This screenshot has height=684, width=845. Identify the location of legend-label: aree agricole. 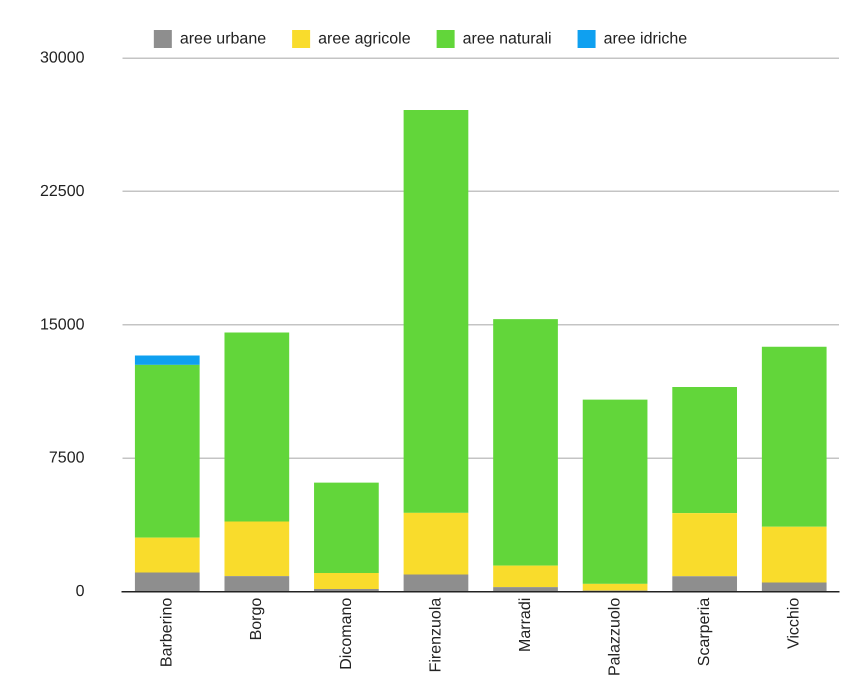
(364, 39).